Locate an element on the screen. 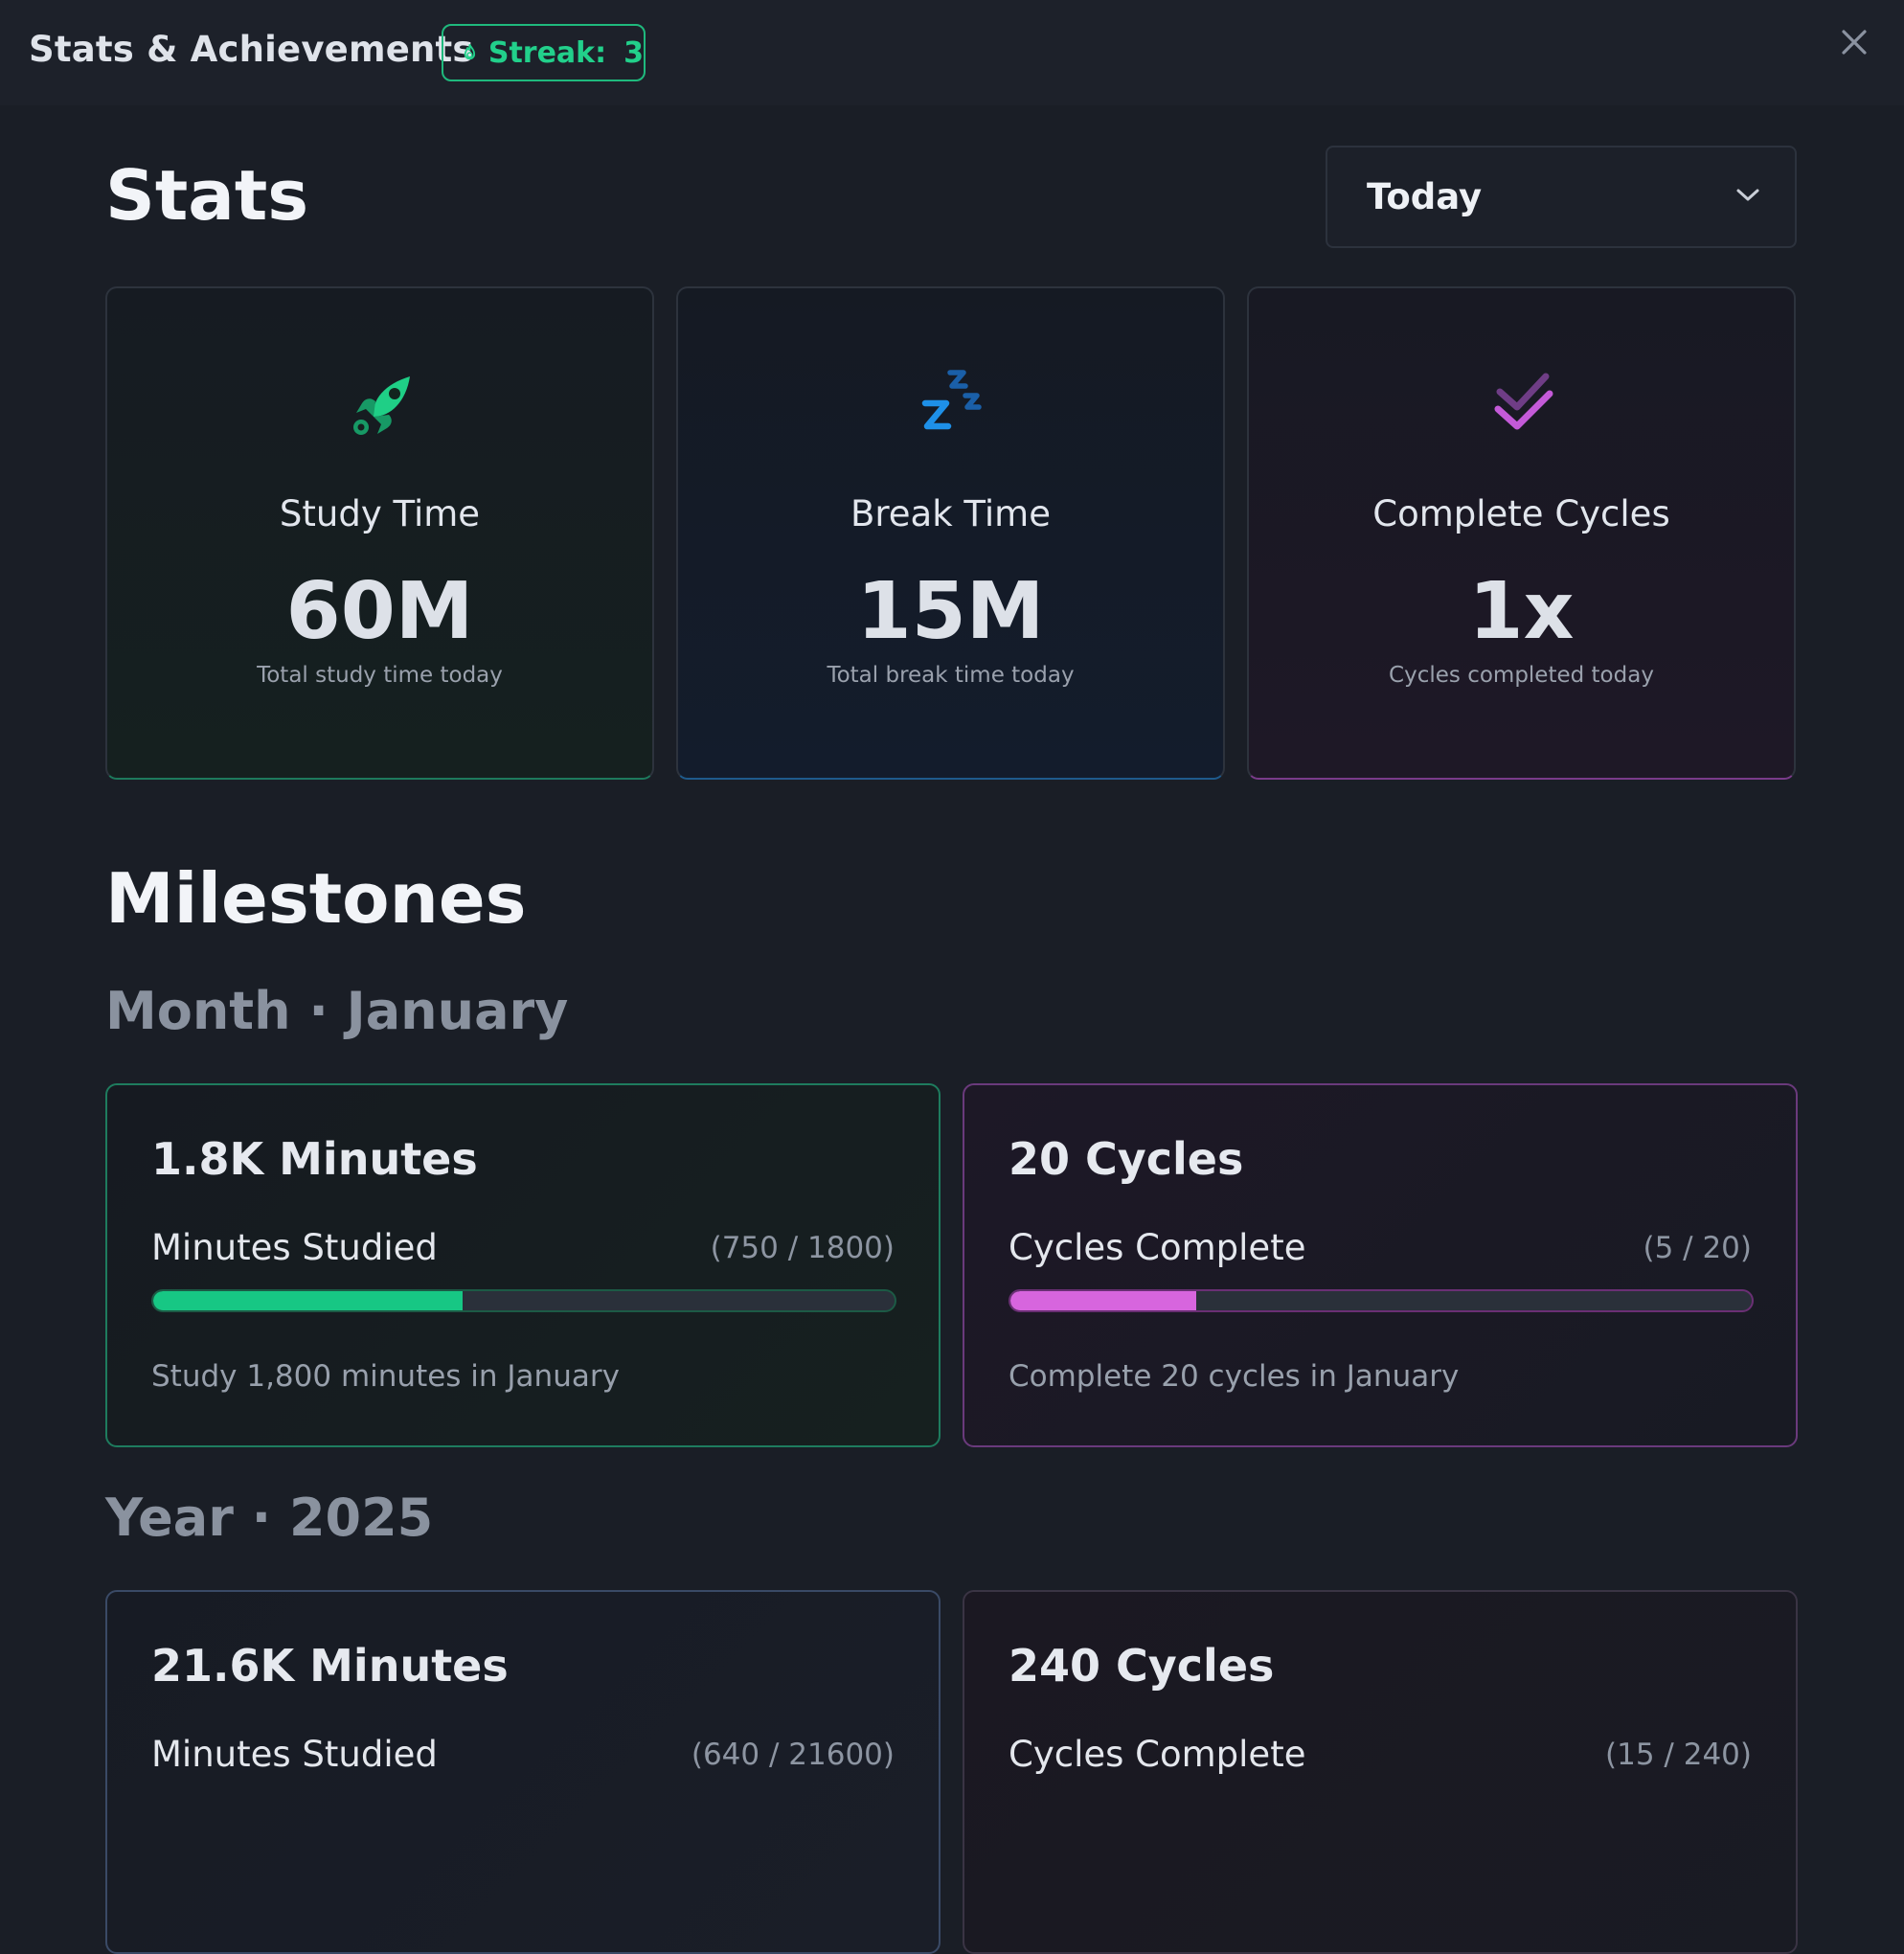 The width and height of the screenshot is (1904, 1954). streak-value: 3 is located at coordinates (633, 52).